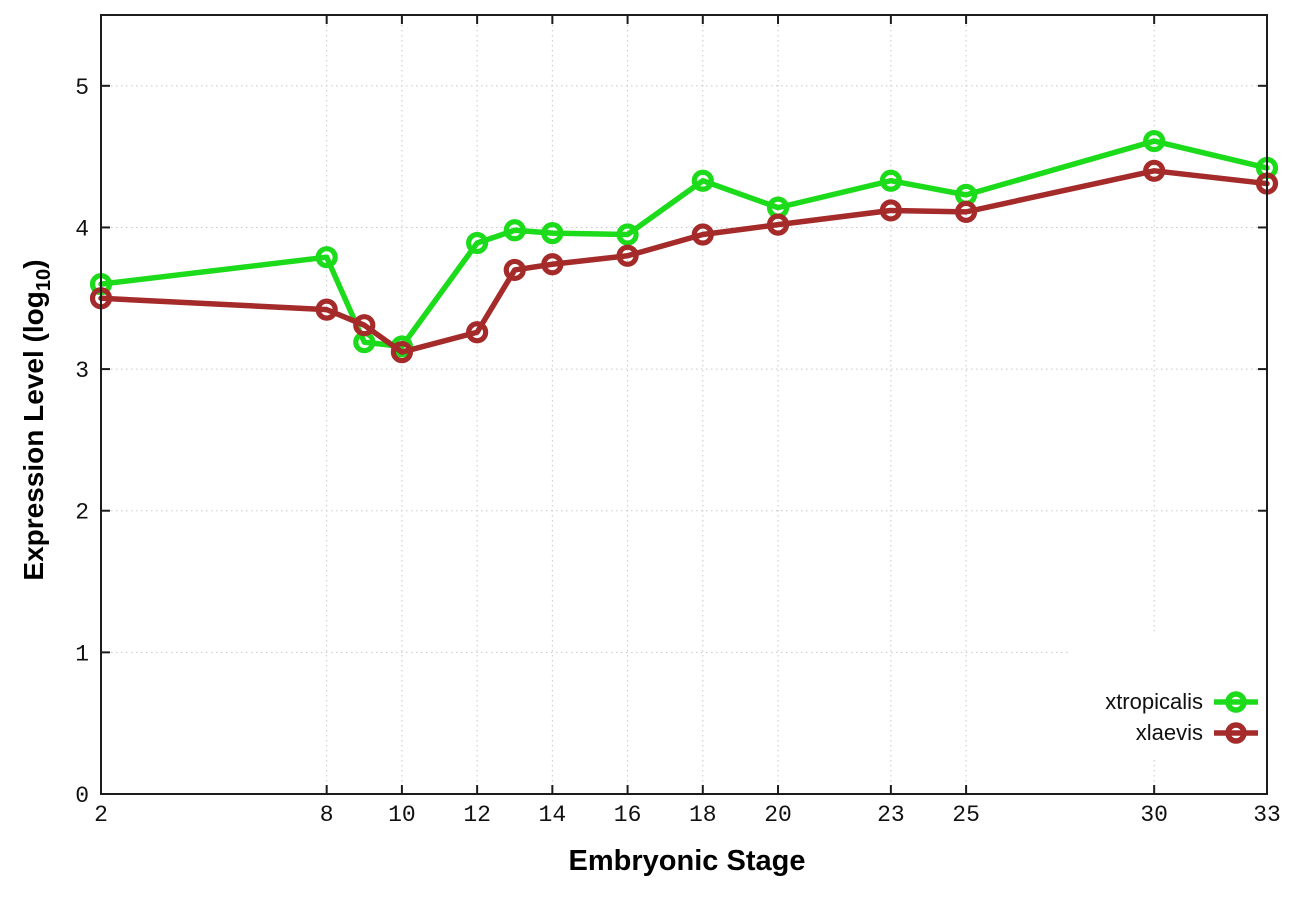 Image resolution: width=1296 pixels, height=907 pixels. Describe the element at coordinates (82, 88) in the screenshot. I see `y-tick-label: 5` at that location.